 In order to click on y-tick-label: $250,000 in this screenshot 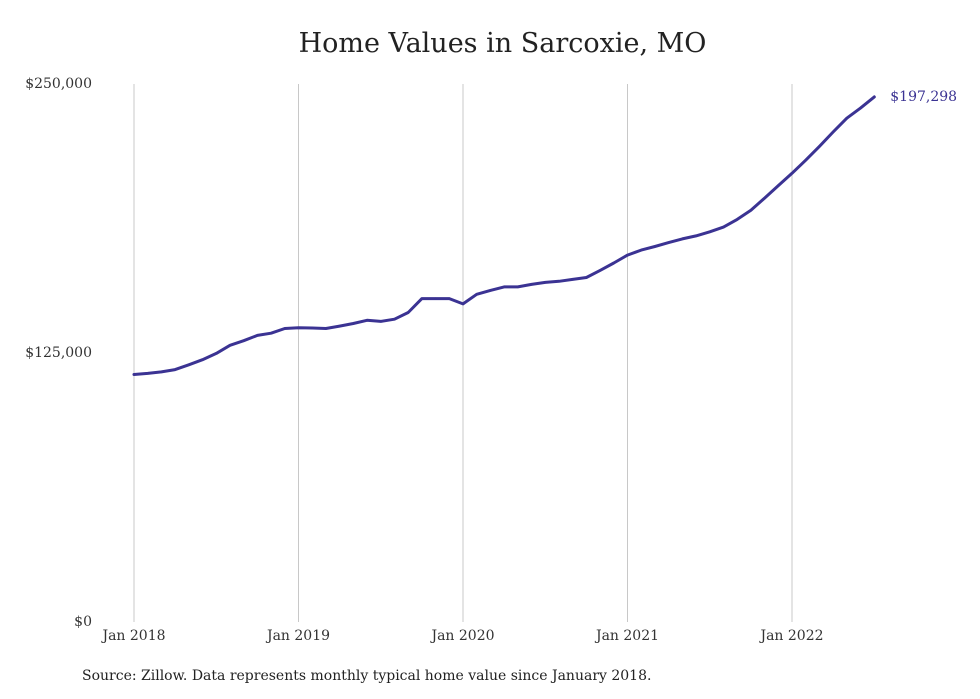, I will do `click(58, 84)`.